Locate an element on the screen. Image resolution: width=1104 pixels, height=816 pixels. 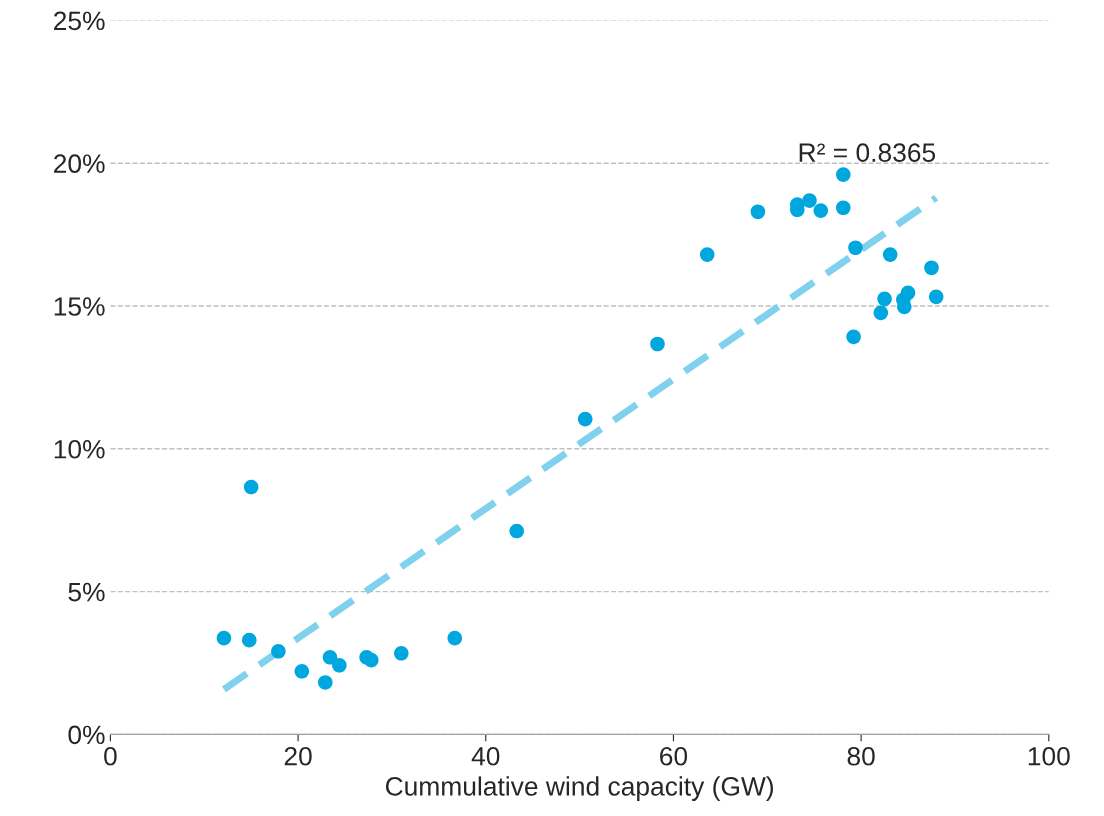
x-tick-label: 80 is located at coordinates (861, 756).